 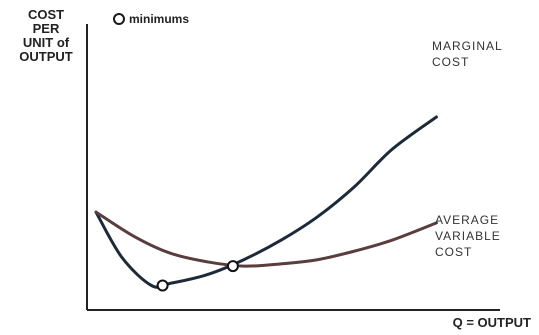 I want to click on legend-circle-icon, so click(x=119, y=19).